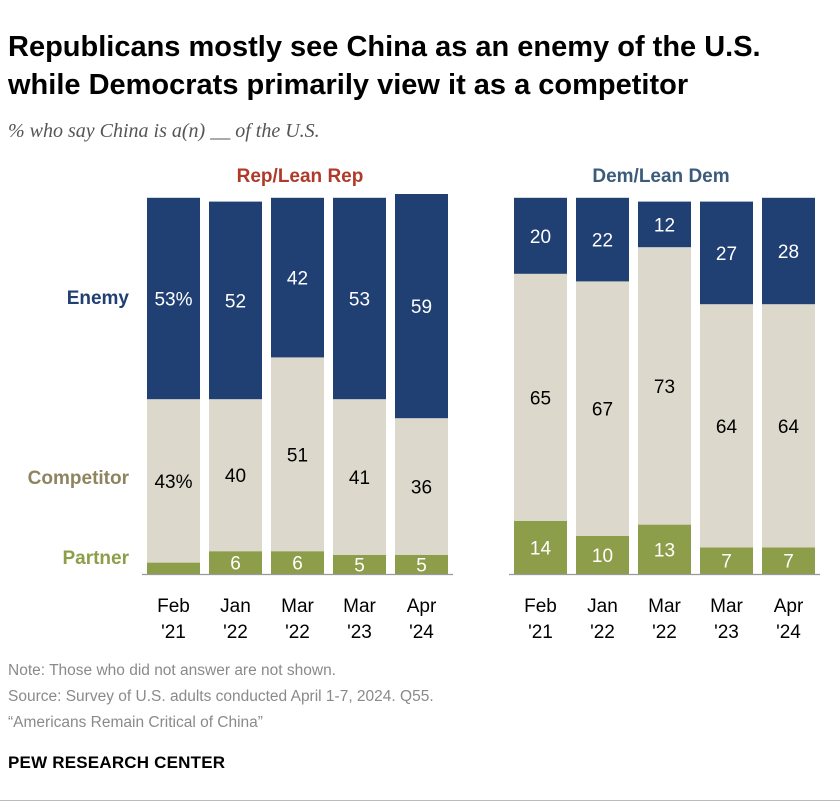 Image resolution: width=840 pixels, height=812 pixels. I want to click on group-title: Rep/Lean Rep, so click(300, 176).